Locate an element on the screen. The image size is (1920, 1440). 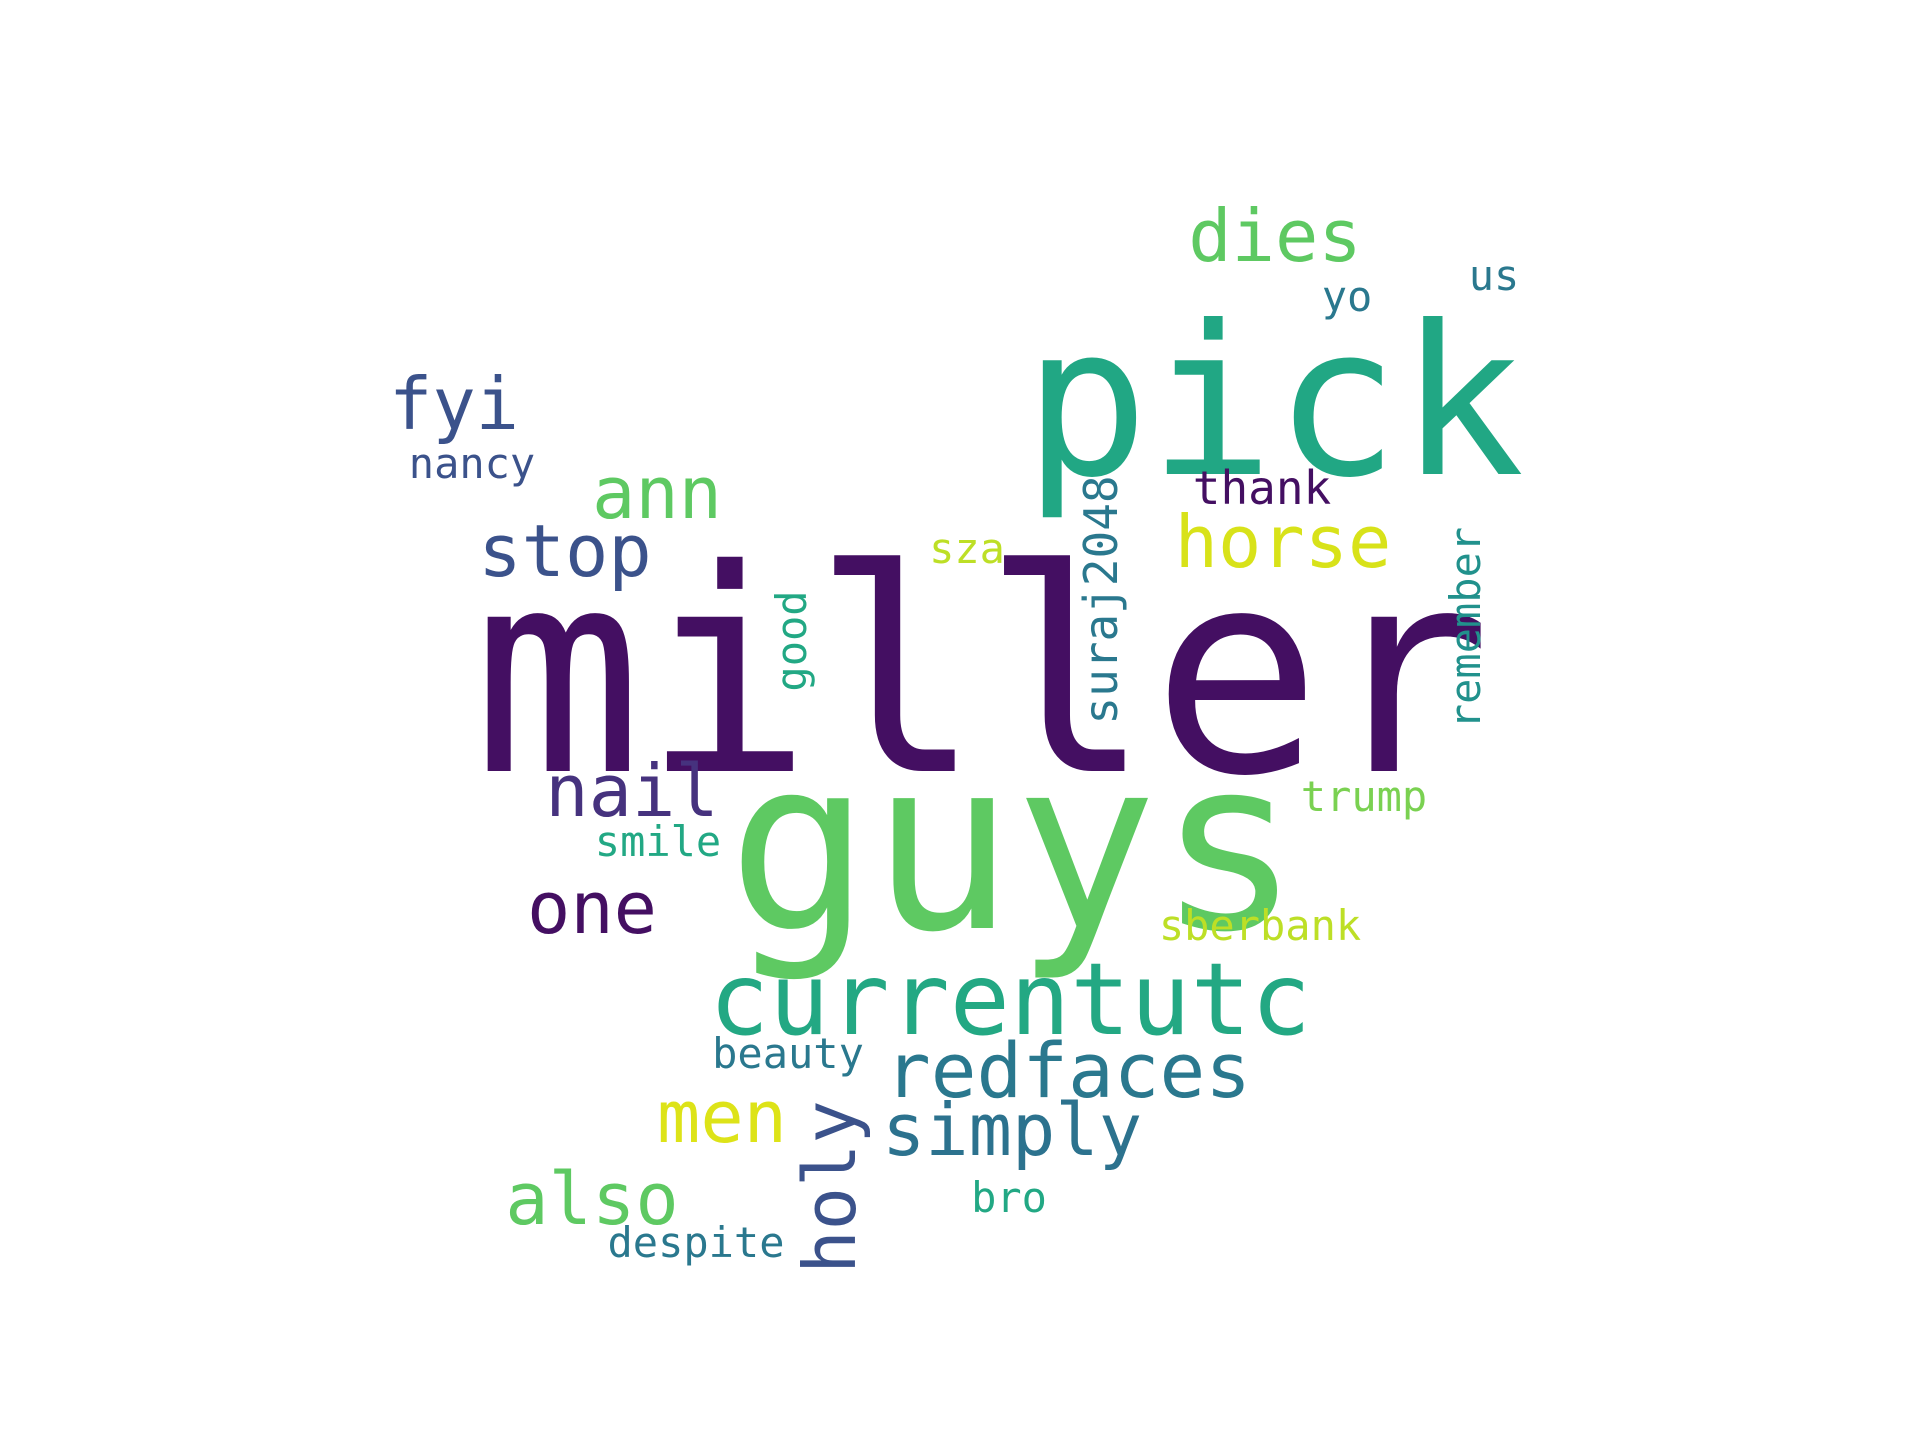
word-holy: holy is located at coordinates (830, 1187).